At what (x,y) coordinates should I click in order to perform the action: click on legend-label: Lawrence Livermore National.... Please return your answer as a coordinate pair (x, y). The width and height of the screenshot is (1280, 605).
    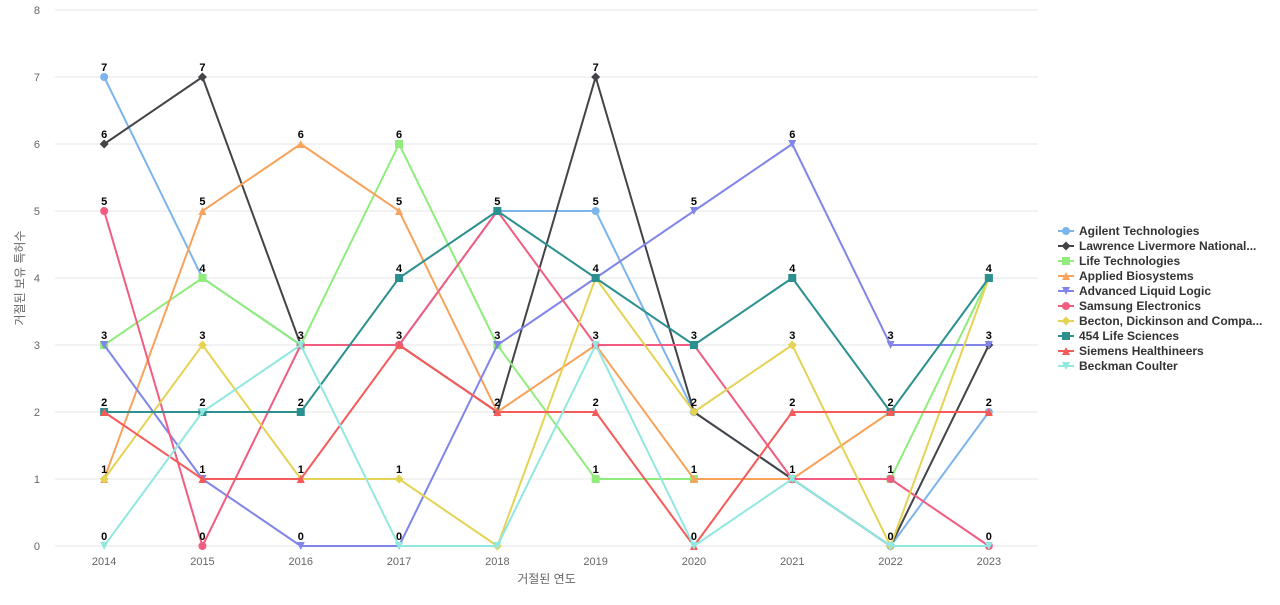
    Looking at the image, I should click on (1167, 246).